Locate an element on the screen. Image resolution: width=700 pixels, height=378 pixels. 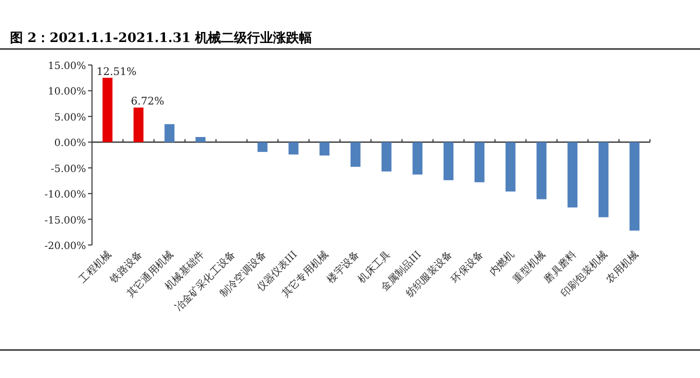
data-label: 6.72% is located at coordinates (147, 102).